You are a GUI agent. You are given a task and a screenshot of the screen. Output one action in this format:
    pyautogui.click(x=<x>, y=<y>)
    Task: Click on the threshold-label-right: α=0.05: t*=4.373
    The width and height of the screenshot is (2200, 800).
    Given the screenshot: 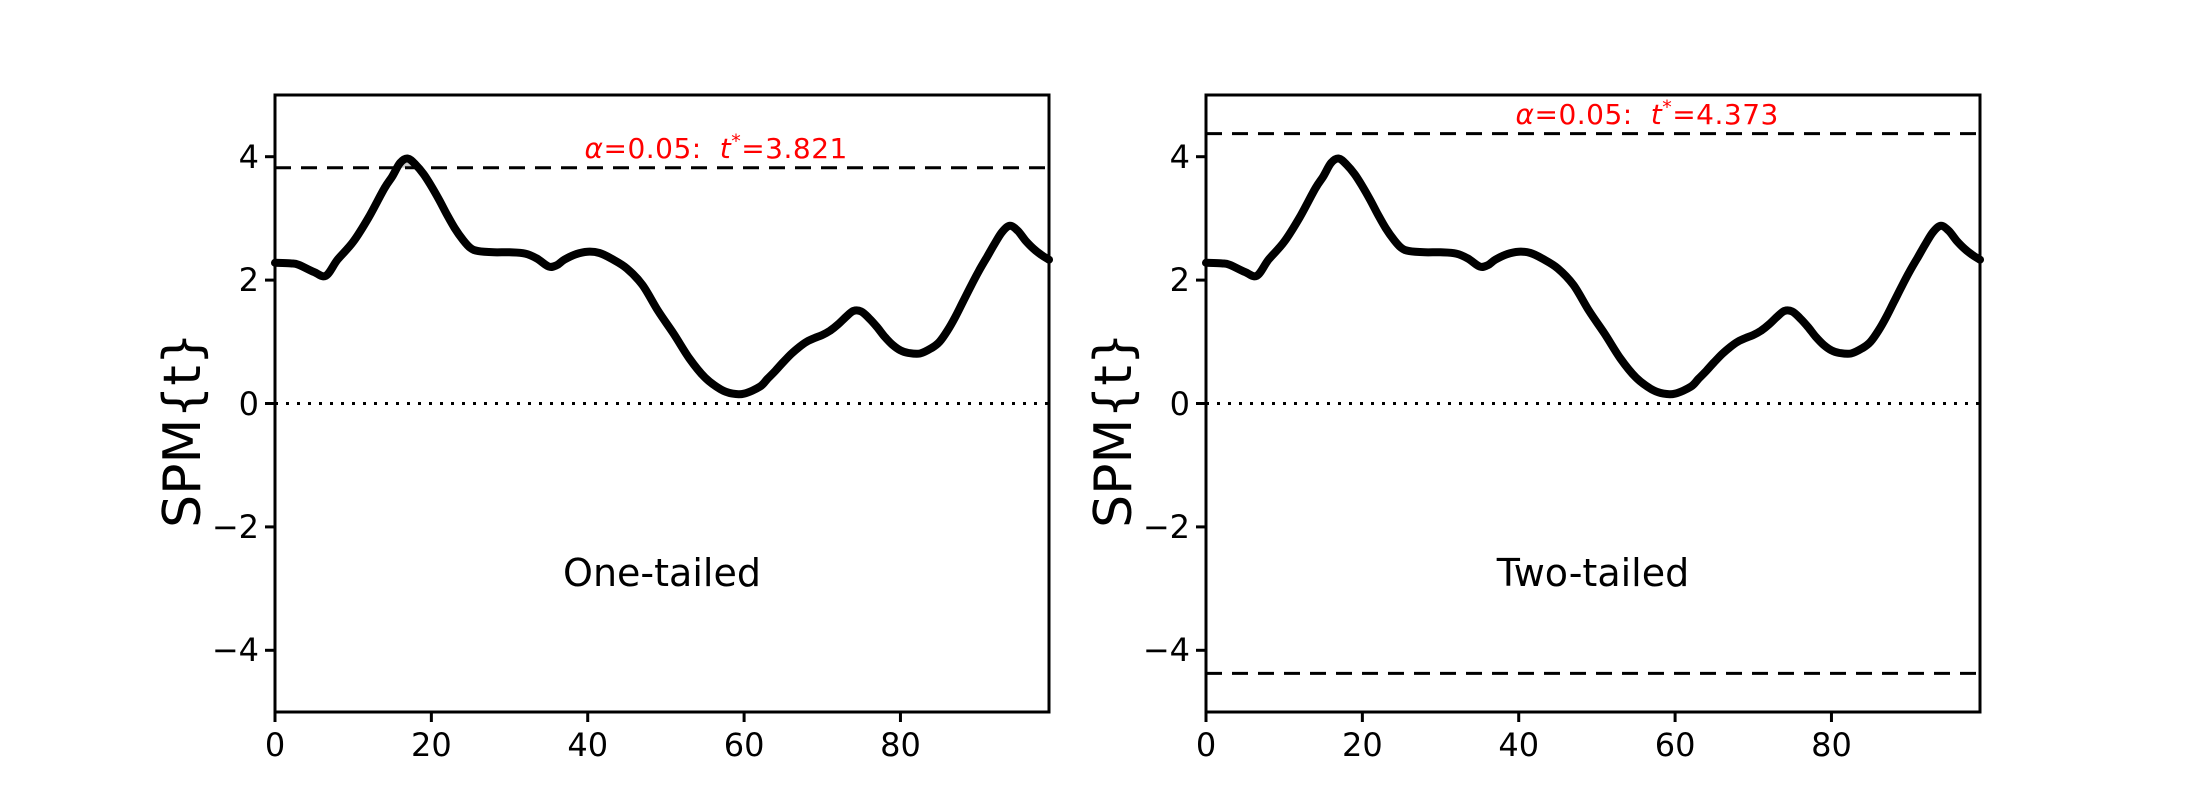 What is the action you would take?
    pyautogui.click(x=1647, y=114)
    